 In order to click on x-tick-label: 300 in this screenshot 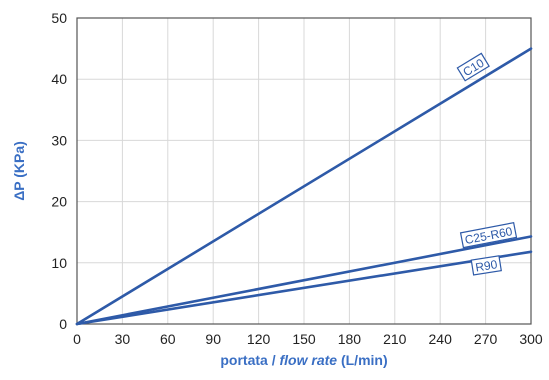, I will do `click(531, 339)`.